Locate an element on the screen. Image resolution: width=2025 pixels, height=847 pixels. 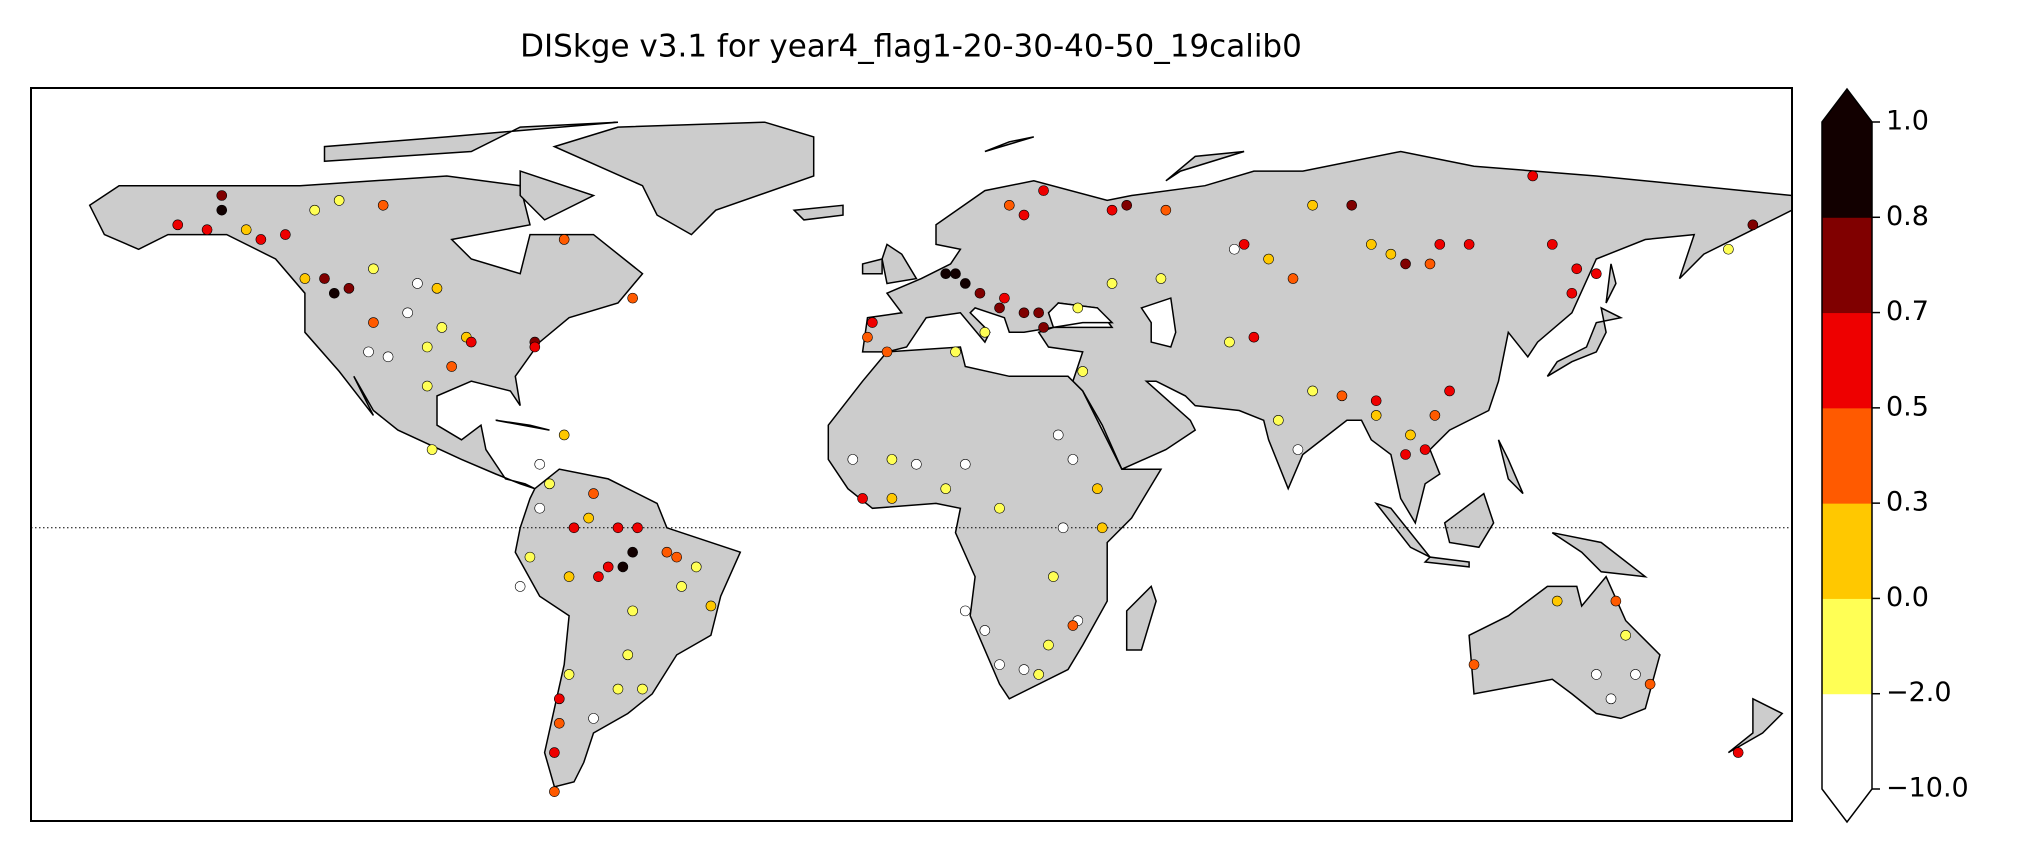
colorbar-extend-under is located at coordinates (1847, 805).